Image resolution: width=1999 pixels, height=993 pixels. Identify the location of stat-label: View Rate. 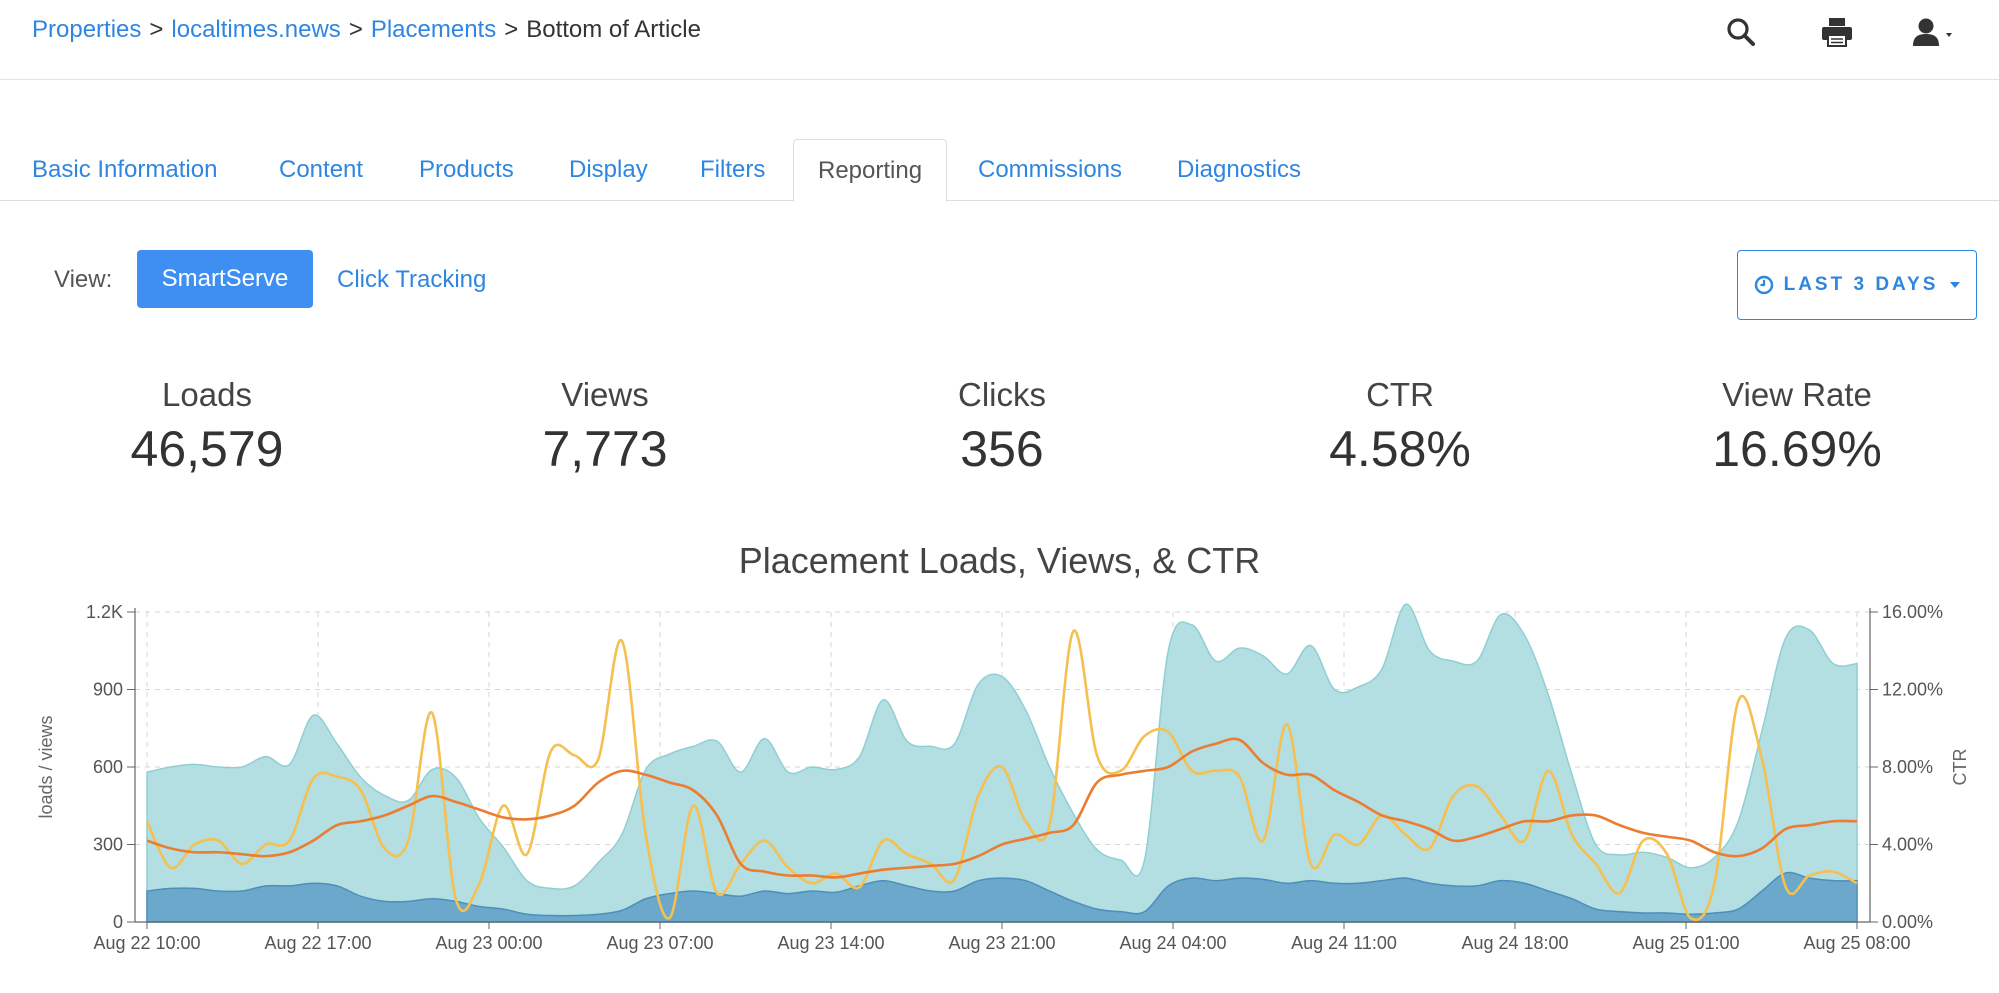
(1797, 394).